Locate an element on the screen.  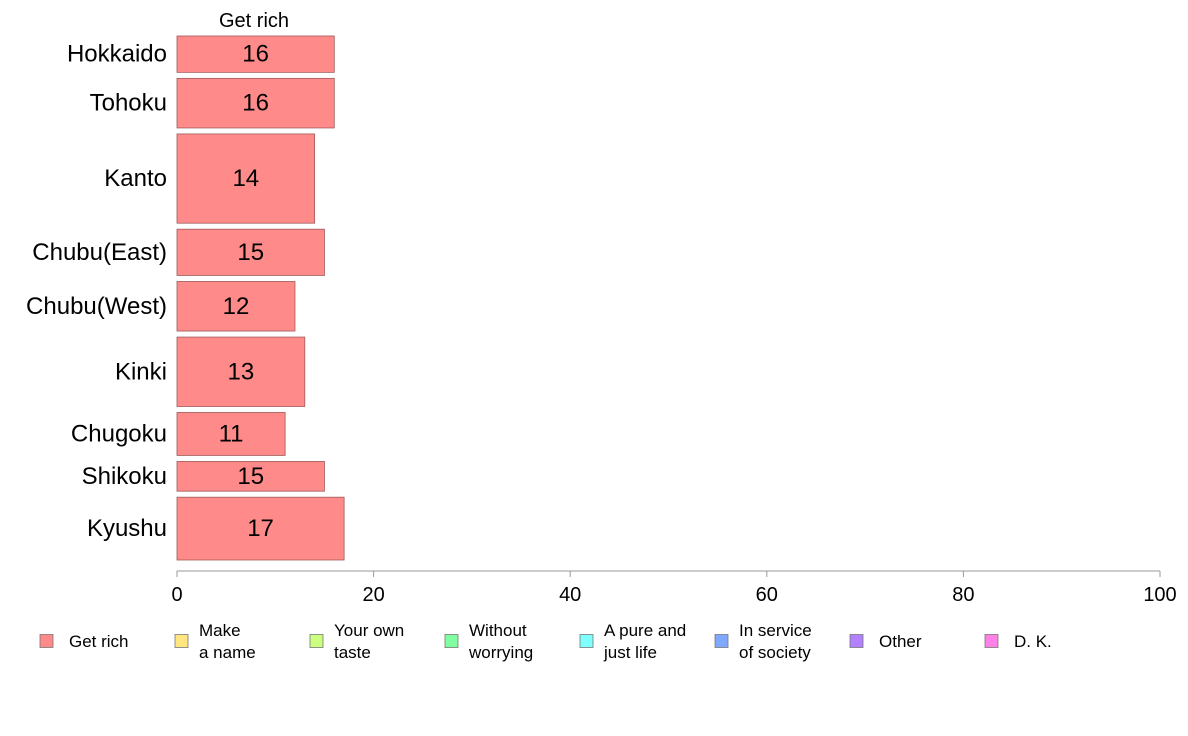
category-label: Hokkaido is located at coordinates (117, 54).